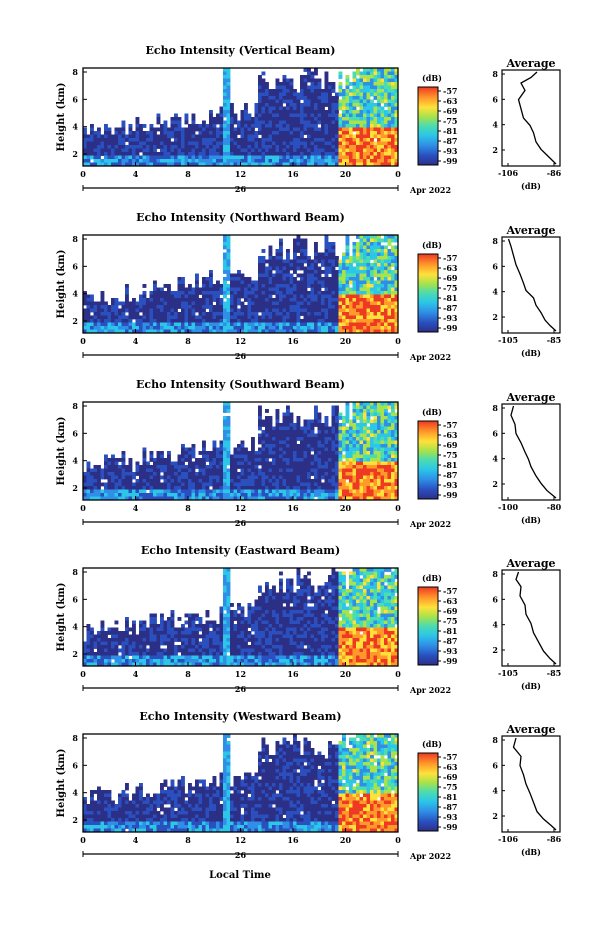 Image resolution: width=614 pixels, height=929 pixels. I want to click on average-y-tick-label: 2, so click(495, 650).